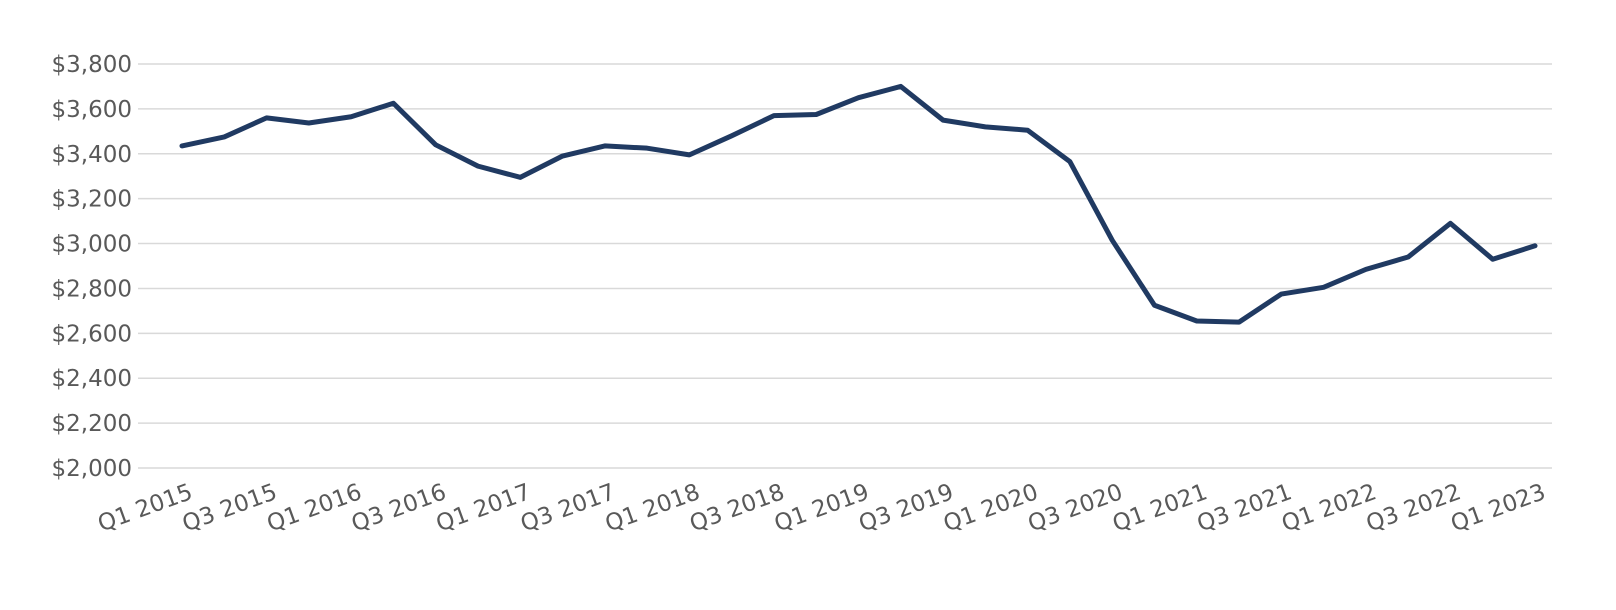 The height and width of the screenshot is (610, 1616). I want to click on y-tick-label: $3,200, so click(92, 200).